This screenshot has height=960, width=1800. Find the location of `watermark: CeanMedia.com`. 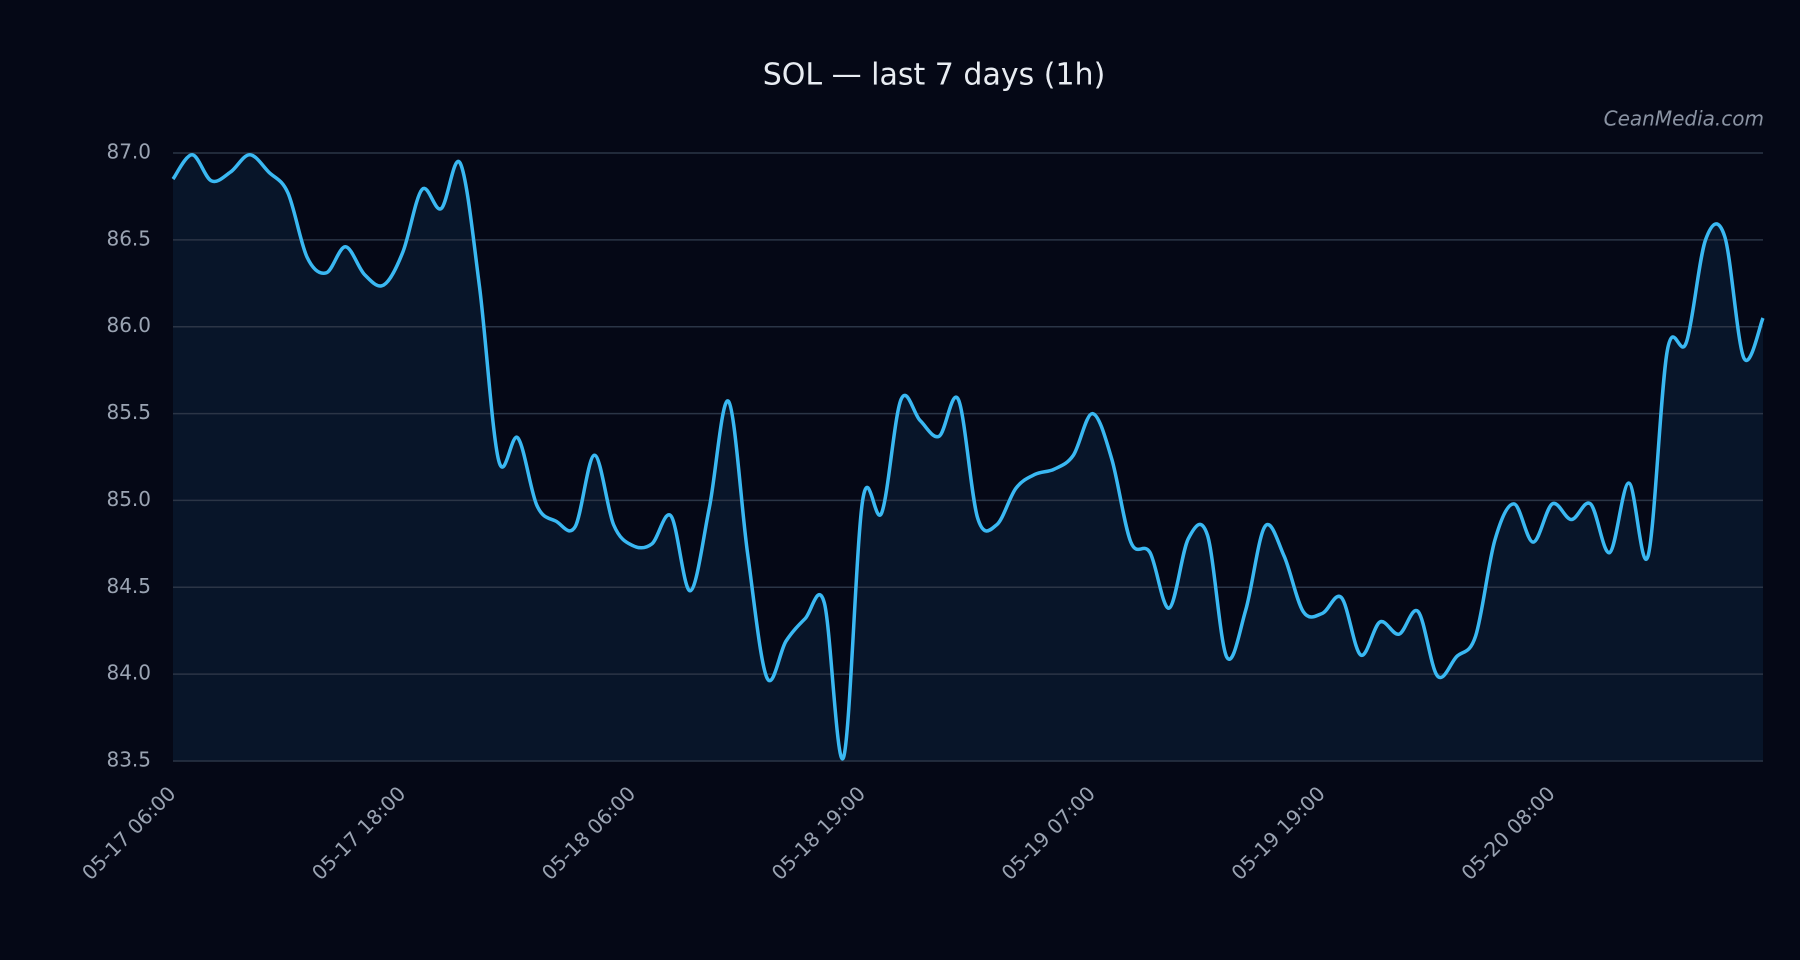

watermark: CeanMedia.com is located at coordinates (1684, 119).